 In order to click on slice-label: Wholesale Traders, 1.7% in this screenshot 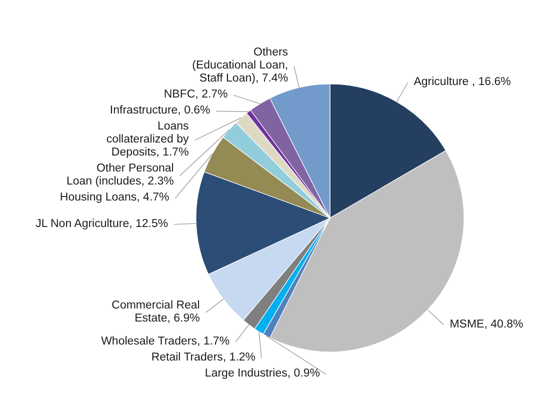, I will do `click(165, 342)`.